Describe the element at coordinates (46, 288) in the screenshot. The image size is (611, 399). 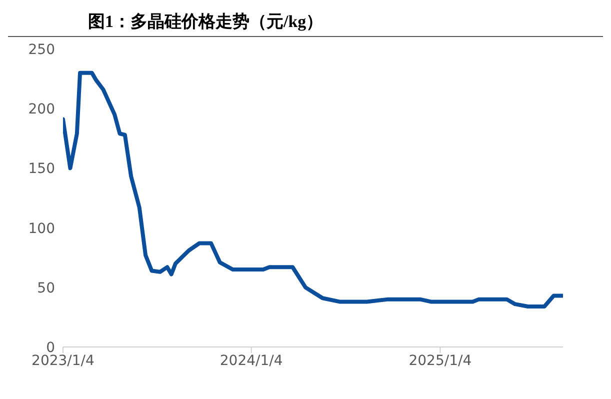
I see `y-tick-label: 50` at that location.